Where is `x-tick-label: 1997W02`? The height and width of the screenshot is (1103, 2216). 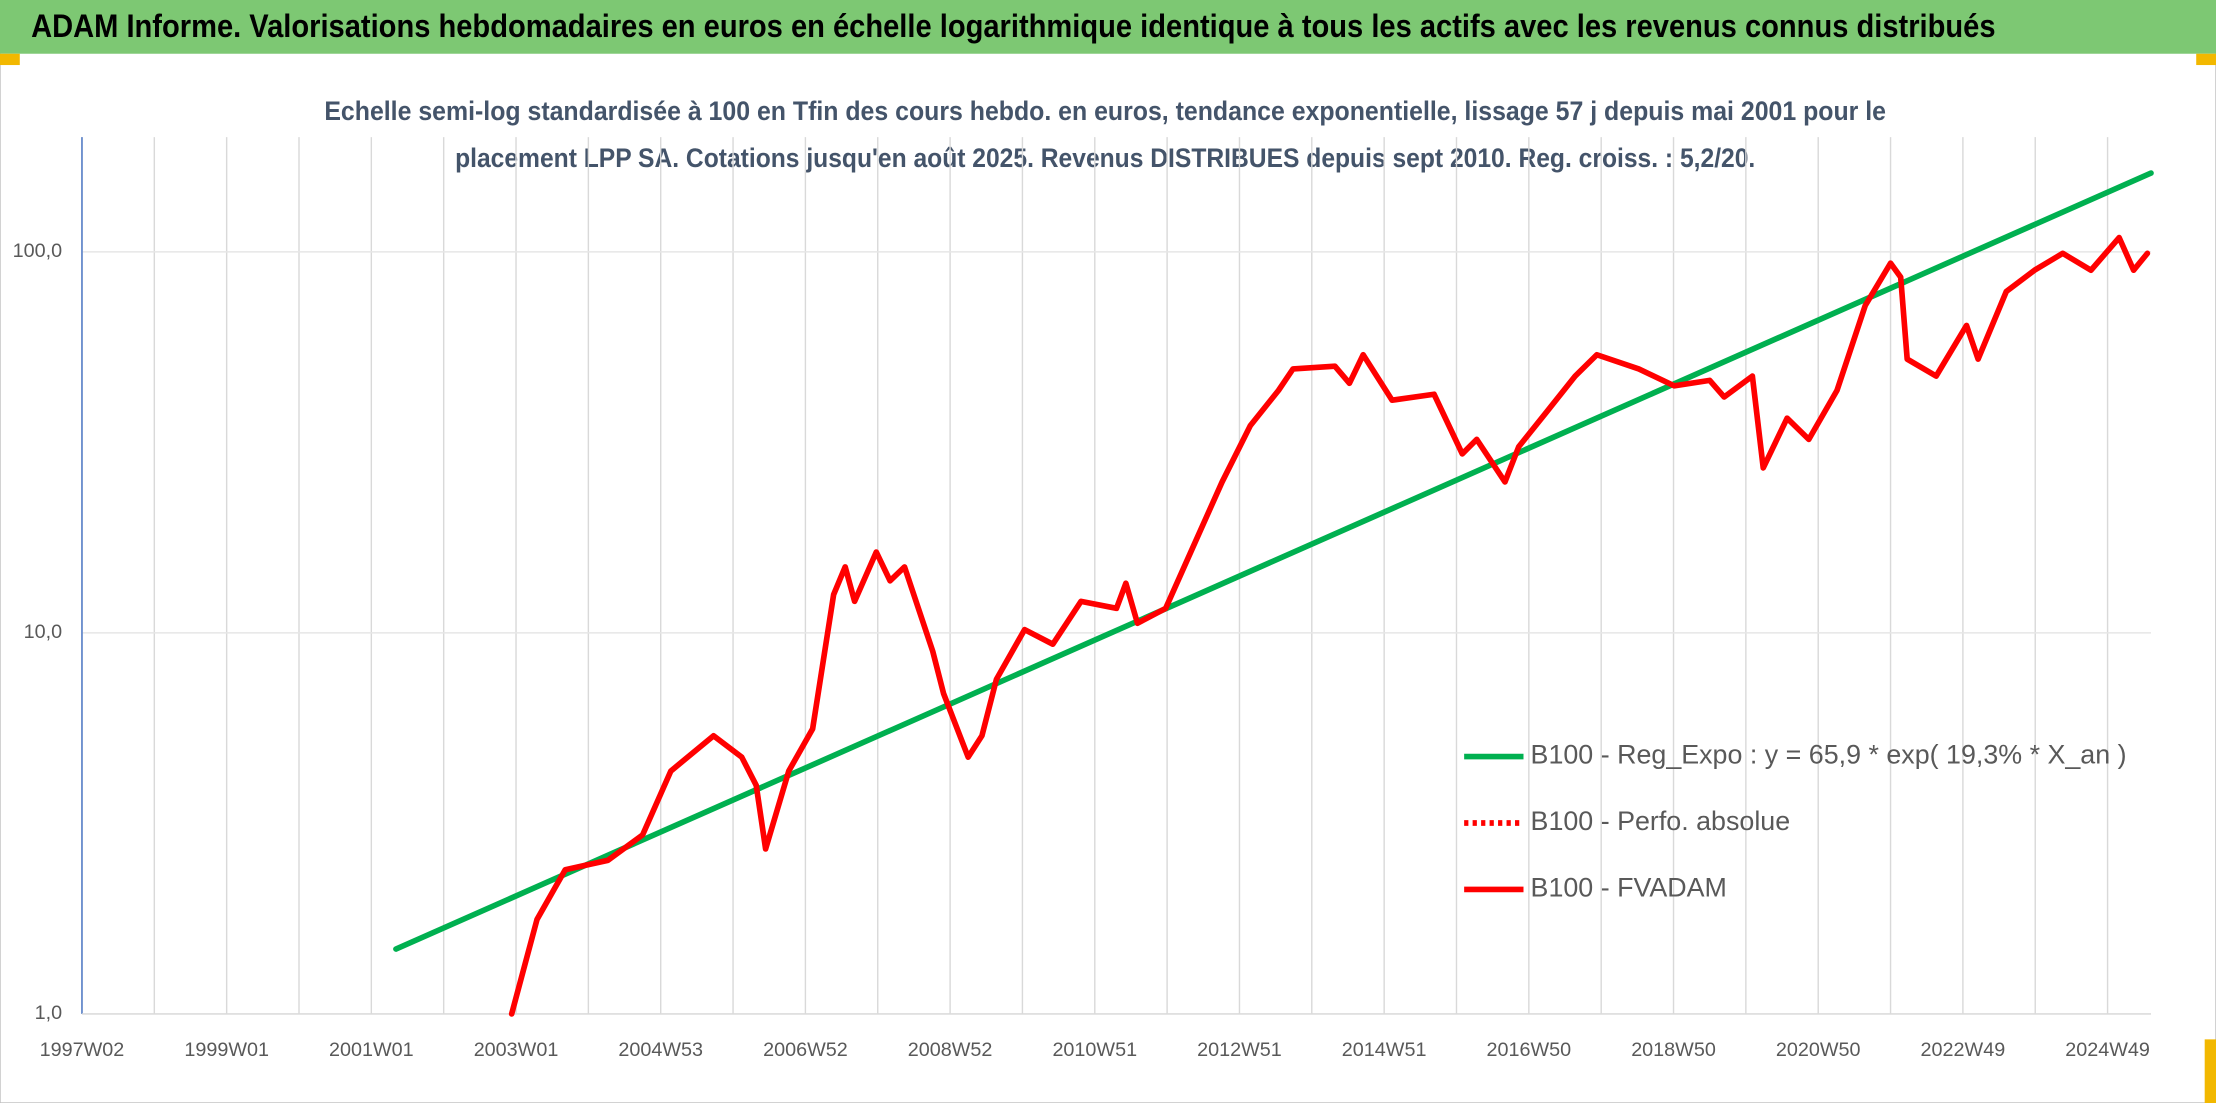 x-tick-label: 1997W02 is located at coordinates (82, 1050).